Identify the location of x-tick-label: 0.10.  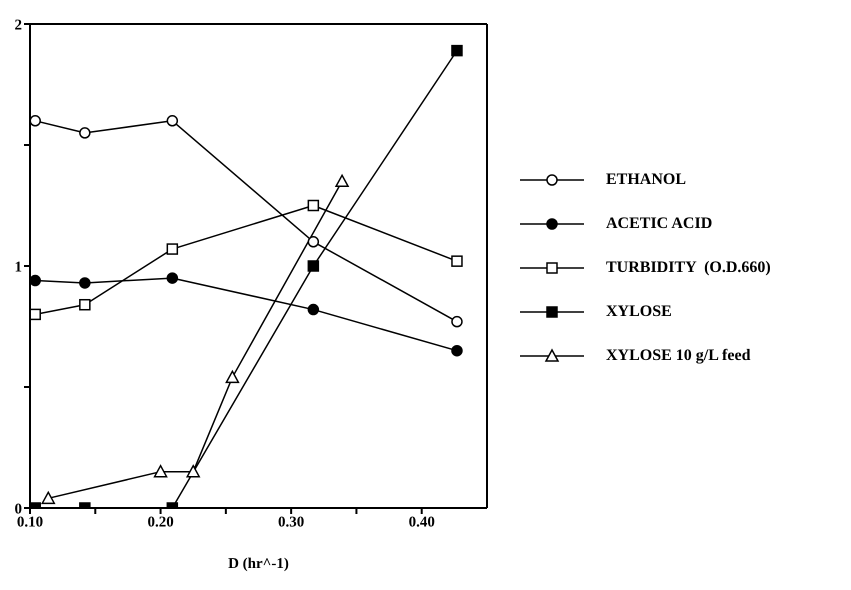
(30, 522).